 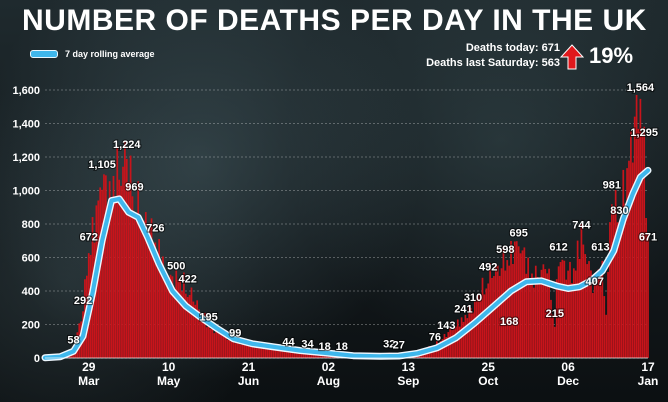 I want to click on stat-deaths-last-saturday: Deaths last Saturday: 563, so click(x=493, y=63).